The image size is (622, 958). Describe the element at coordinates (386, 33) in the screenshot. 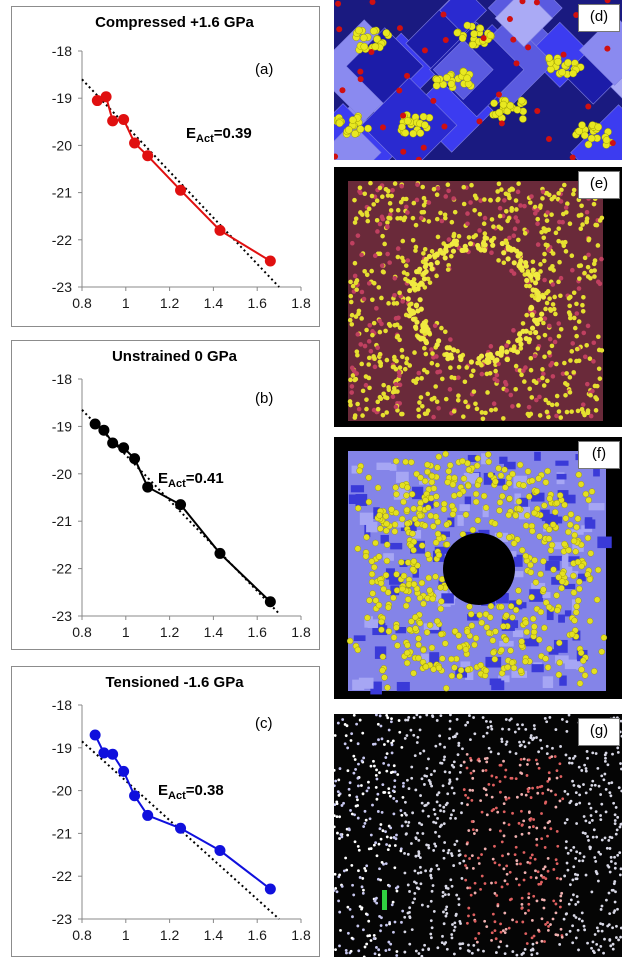

I see `atom-yellow` at that location.